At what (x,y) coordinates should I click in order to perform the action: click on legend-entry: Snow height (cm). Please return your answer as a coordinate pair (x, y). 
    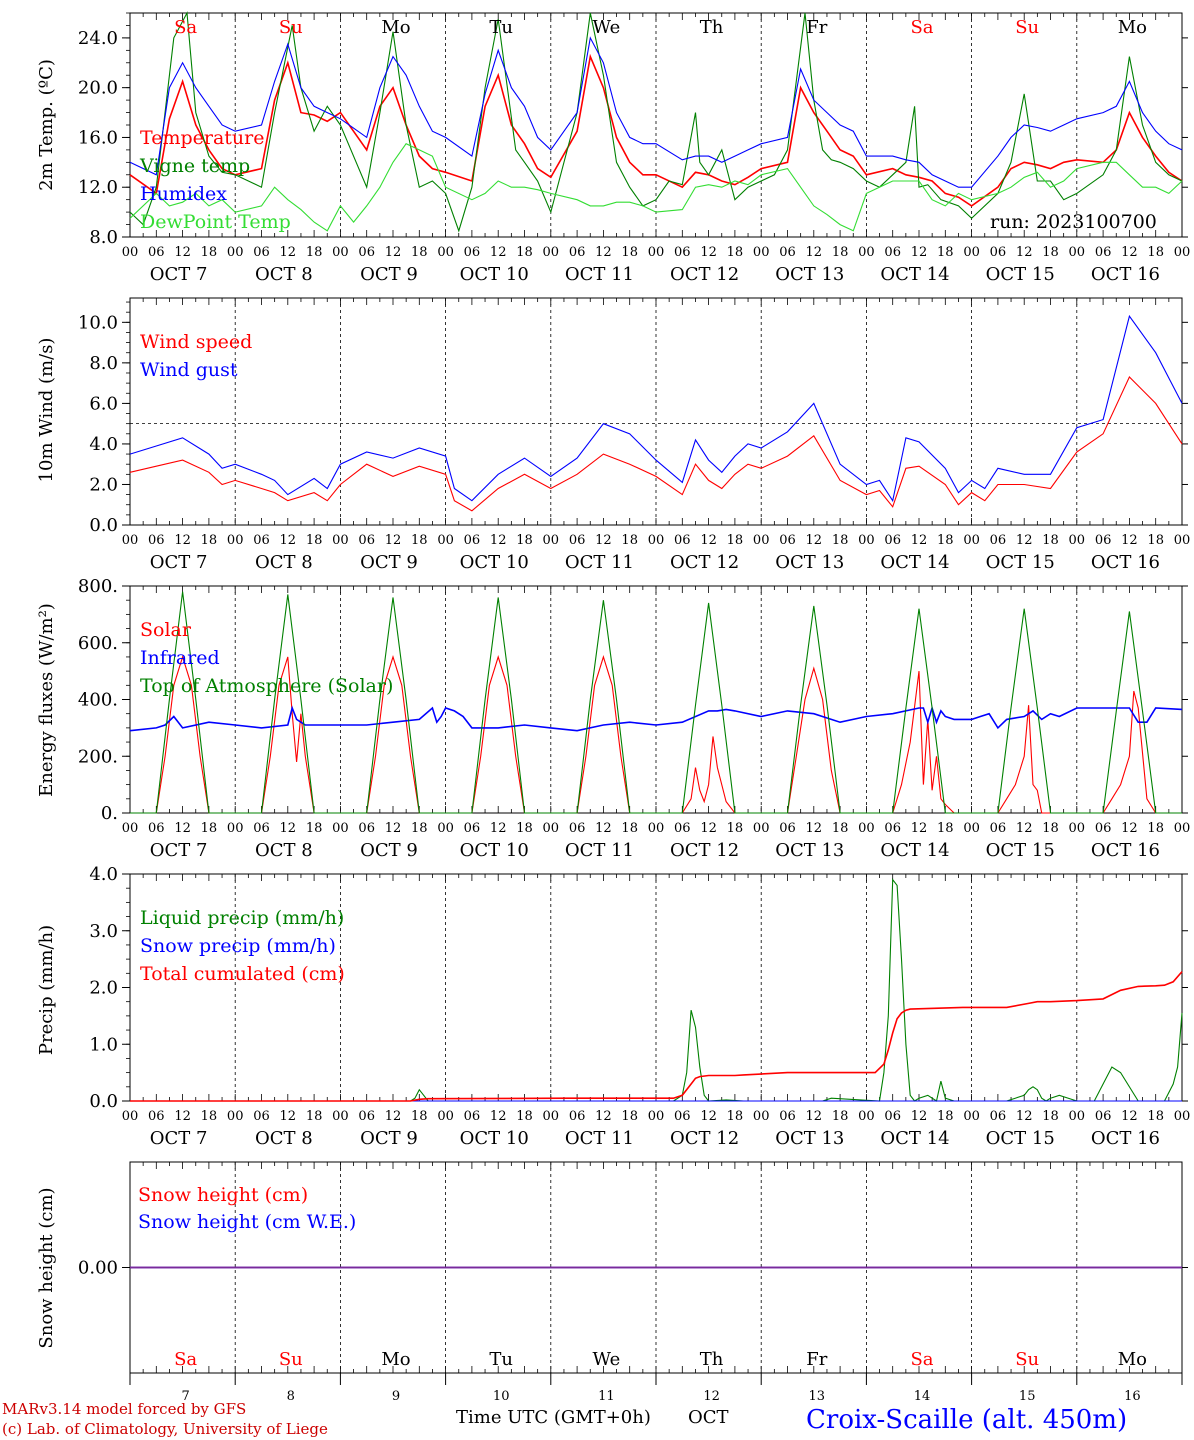
    Looking at the image, I should click on (223, 1195).